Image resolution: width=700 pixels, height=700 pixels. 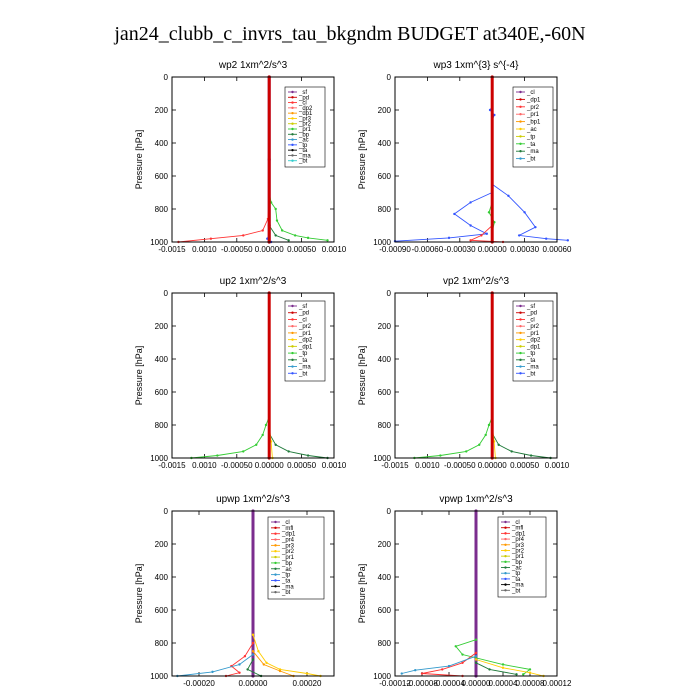 What do you see at coordinates (533, 123) in the screenshot?
I see `legend-label: _bp1` at bounding box center [533, 123].